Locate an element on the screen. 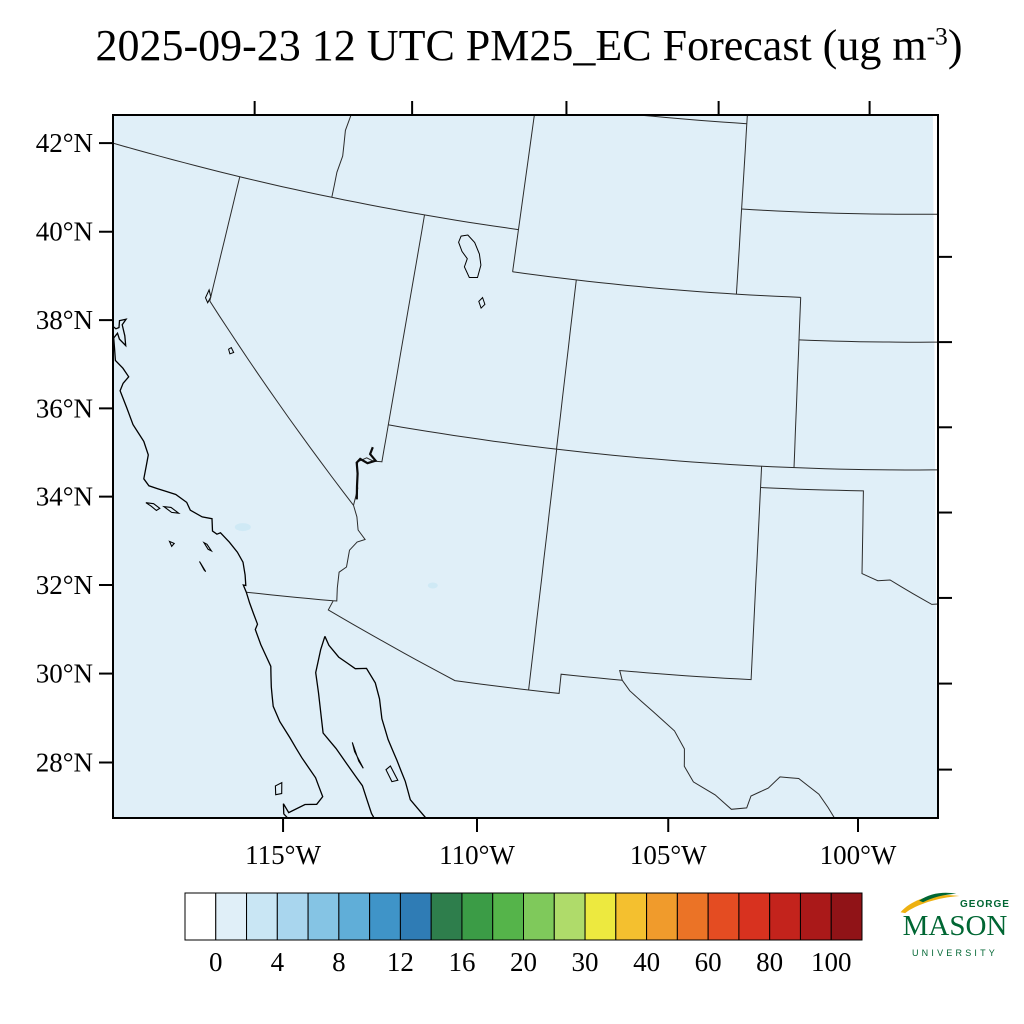 This screenshot has height=1024, width=1024. lat-label: 38°N is located at coordinates (64, 320).